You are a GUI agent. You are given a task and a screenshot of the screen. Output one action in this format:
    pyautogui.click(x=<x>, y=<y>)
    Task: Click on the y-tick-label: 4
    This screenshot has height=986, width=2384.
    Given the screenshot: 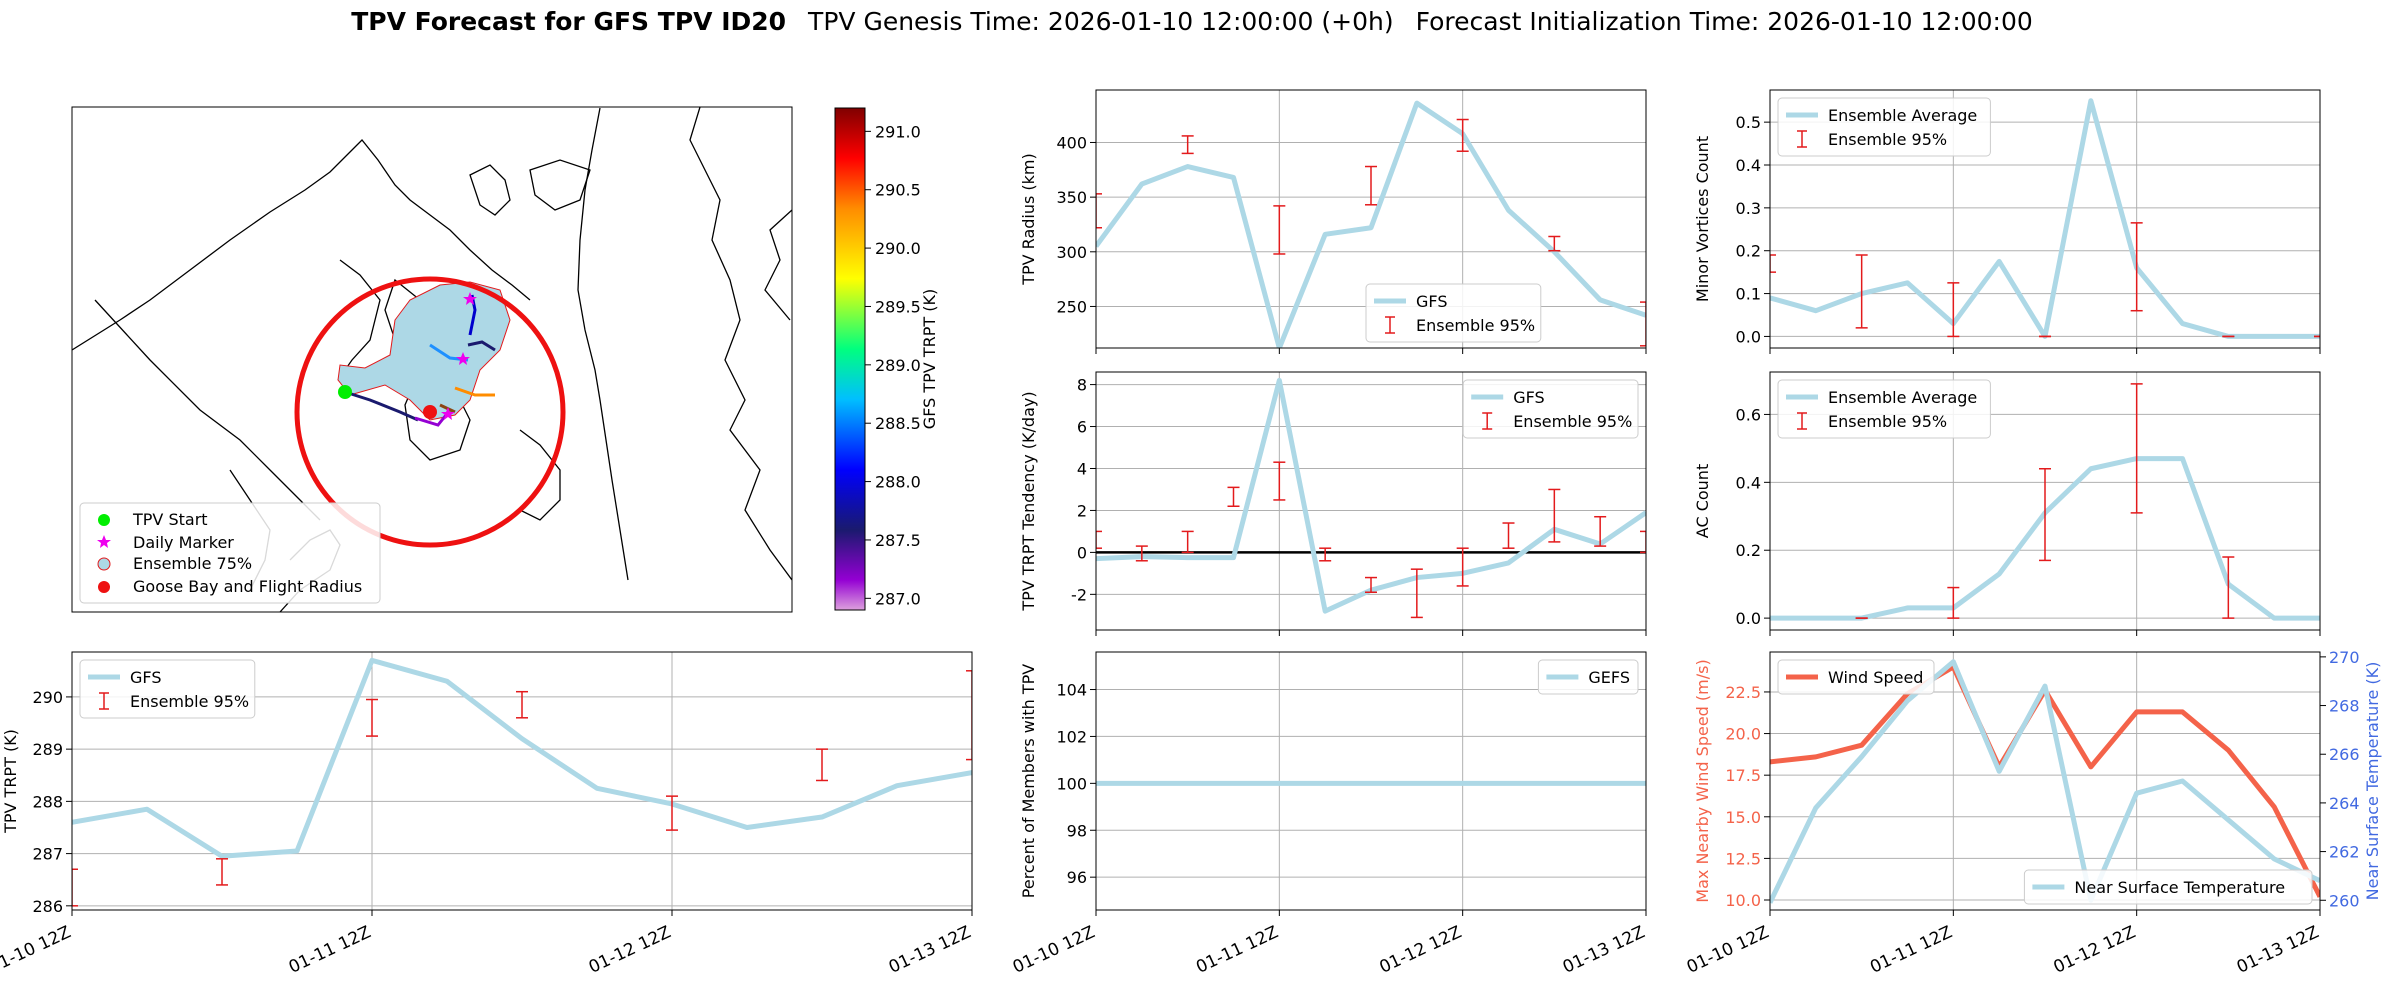 What is the action you would take?
    pyautogui.click(x=1082, y=468)
    